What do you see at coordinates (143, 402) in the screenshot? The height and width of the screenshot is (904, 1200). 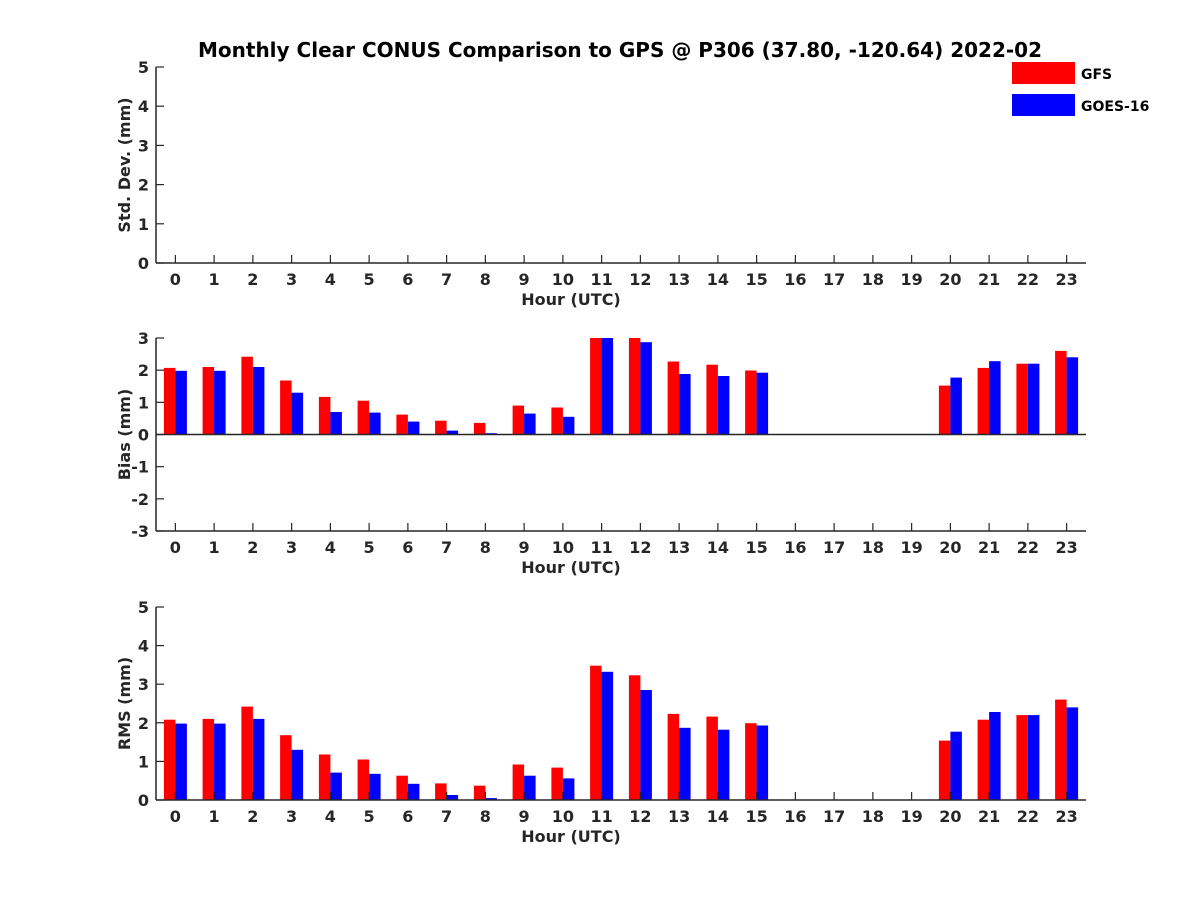 I see `bias-ytick-label: 1` at bounding box center [143, 402].